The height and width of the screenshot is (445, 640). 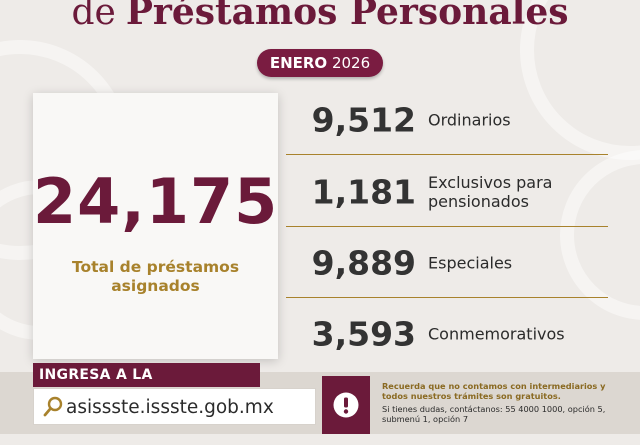 I want to click on title-prefix: de, so click(x=93, y=16).